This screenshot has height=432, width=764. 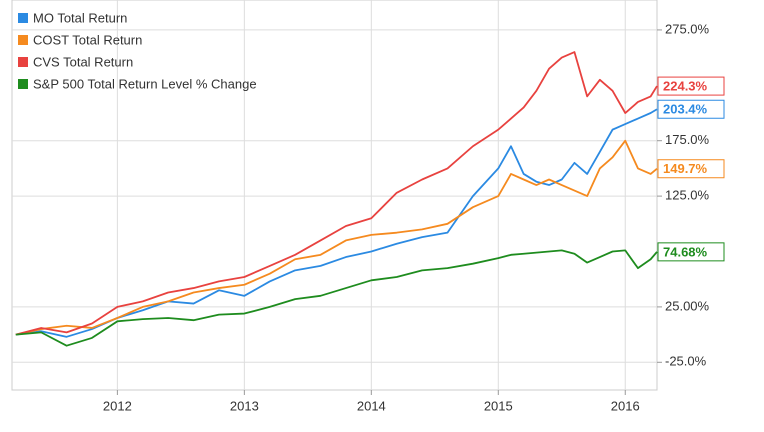 I want to click on value-label: 203.4%, so click(x=685, y=109).